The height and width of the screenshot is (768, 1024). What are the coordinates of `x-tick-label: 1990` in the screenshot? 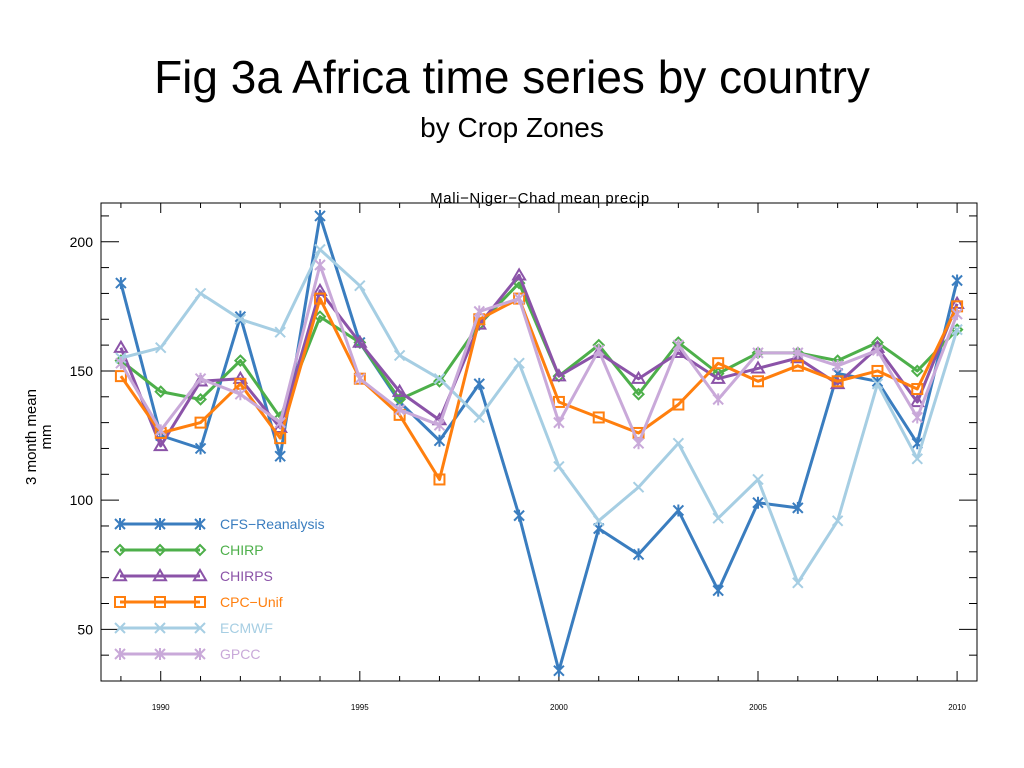 It's located at (161, 707).